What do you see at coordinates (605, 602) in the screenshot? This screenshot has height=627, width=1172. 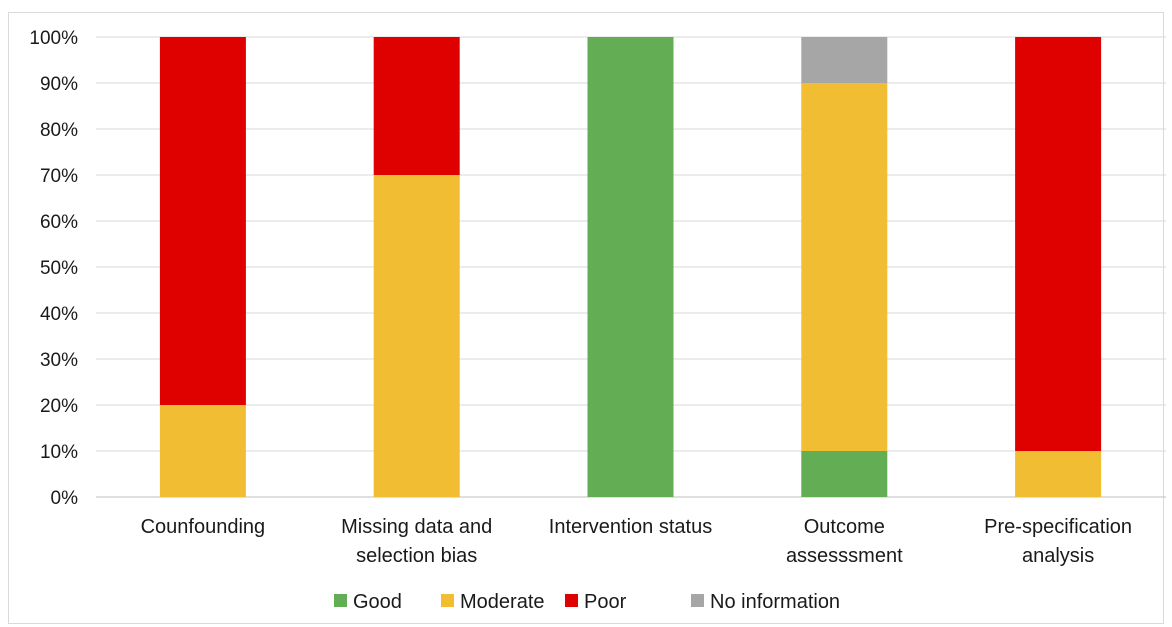 I see `legend-label: Poor` at bounding box center [605, 602].